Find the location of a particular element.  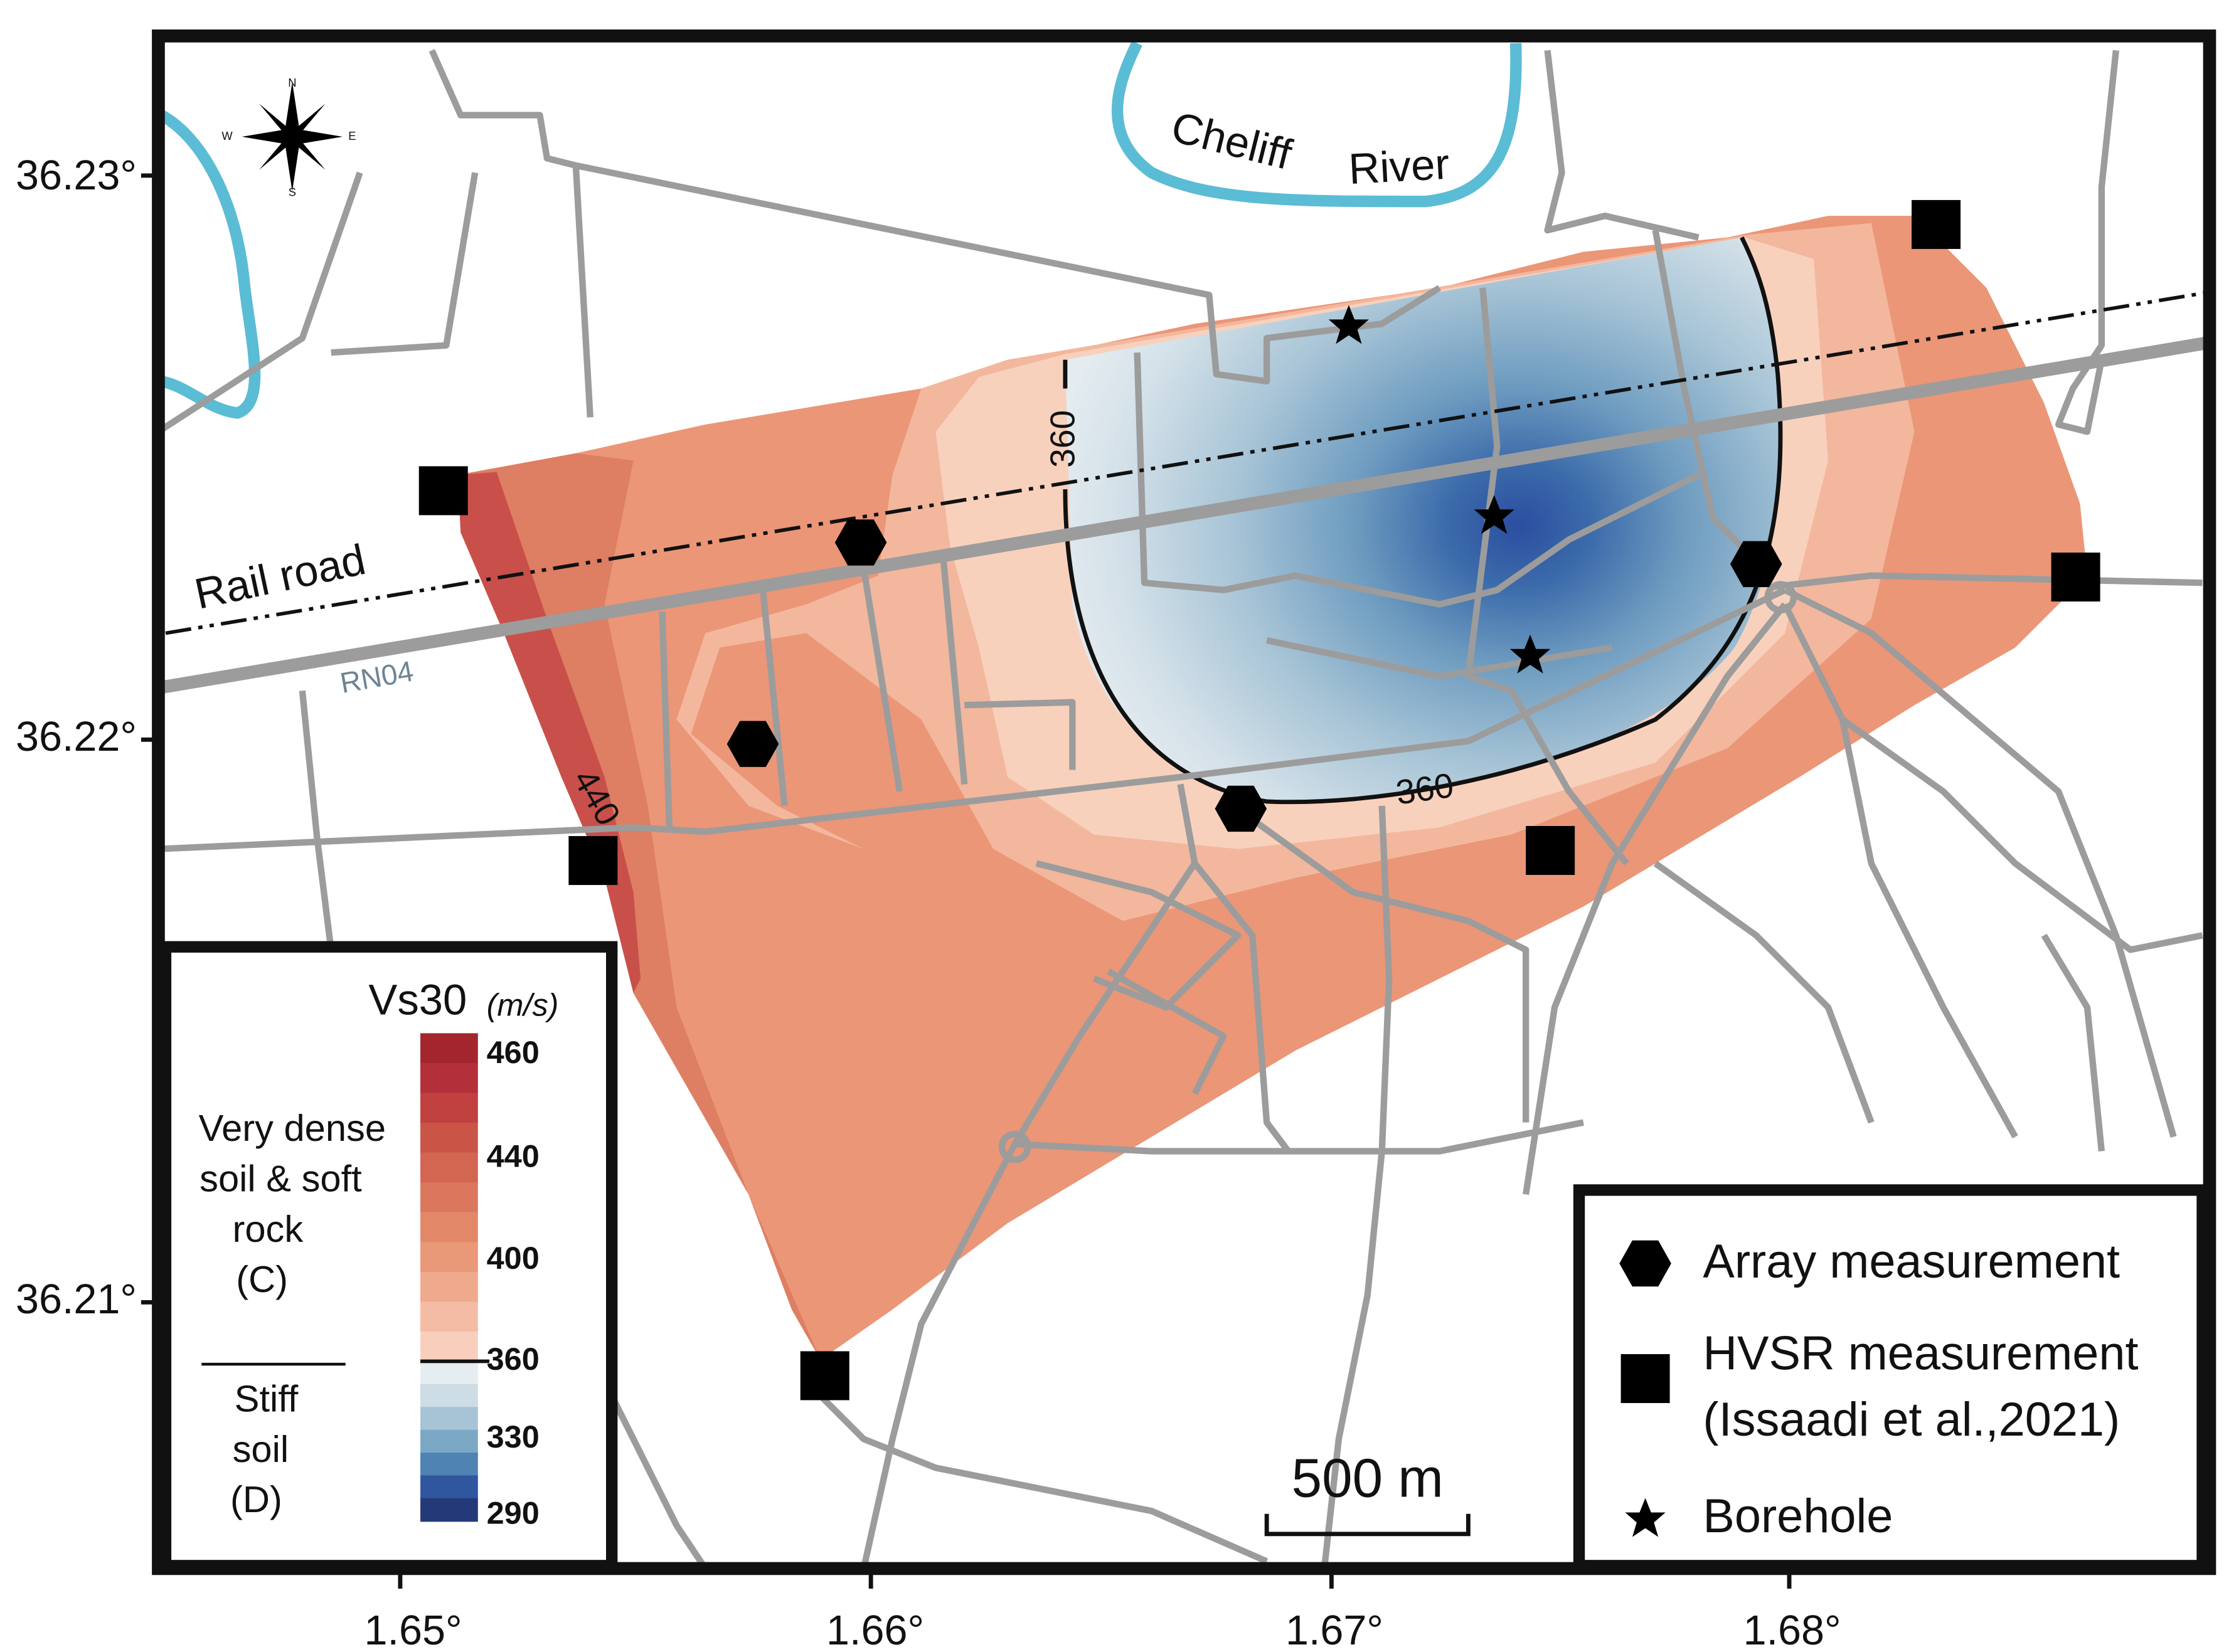

river-label: Cheliff is located at coordinates (1232, 140).